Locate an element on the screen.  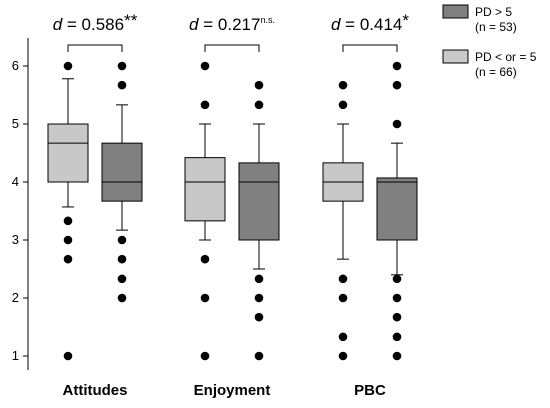
box-pd-5-pbc is located at coordinates (397, 211).